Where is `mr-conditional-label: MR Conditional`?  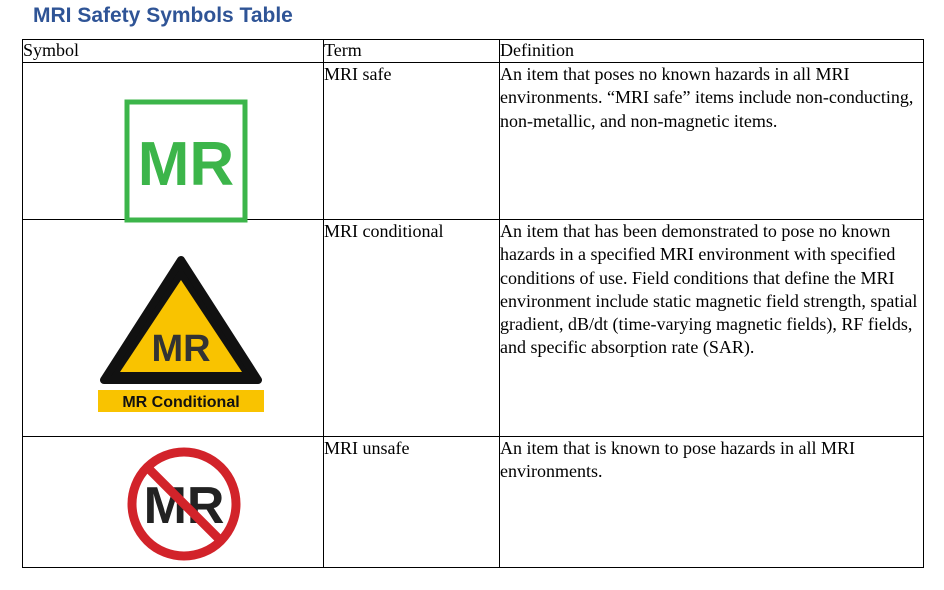 mr-conditional-label: MR Conditional is located at coordinates (180, 402).